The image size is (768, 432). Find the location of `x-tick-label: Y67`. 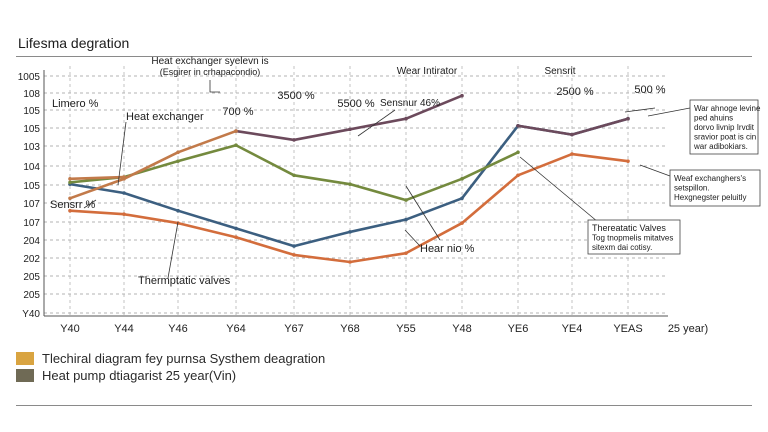

x-tick-label: Y67 is located at coordinates (294, 329).